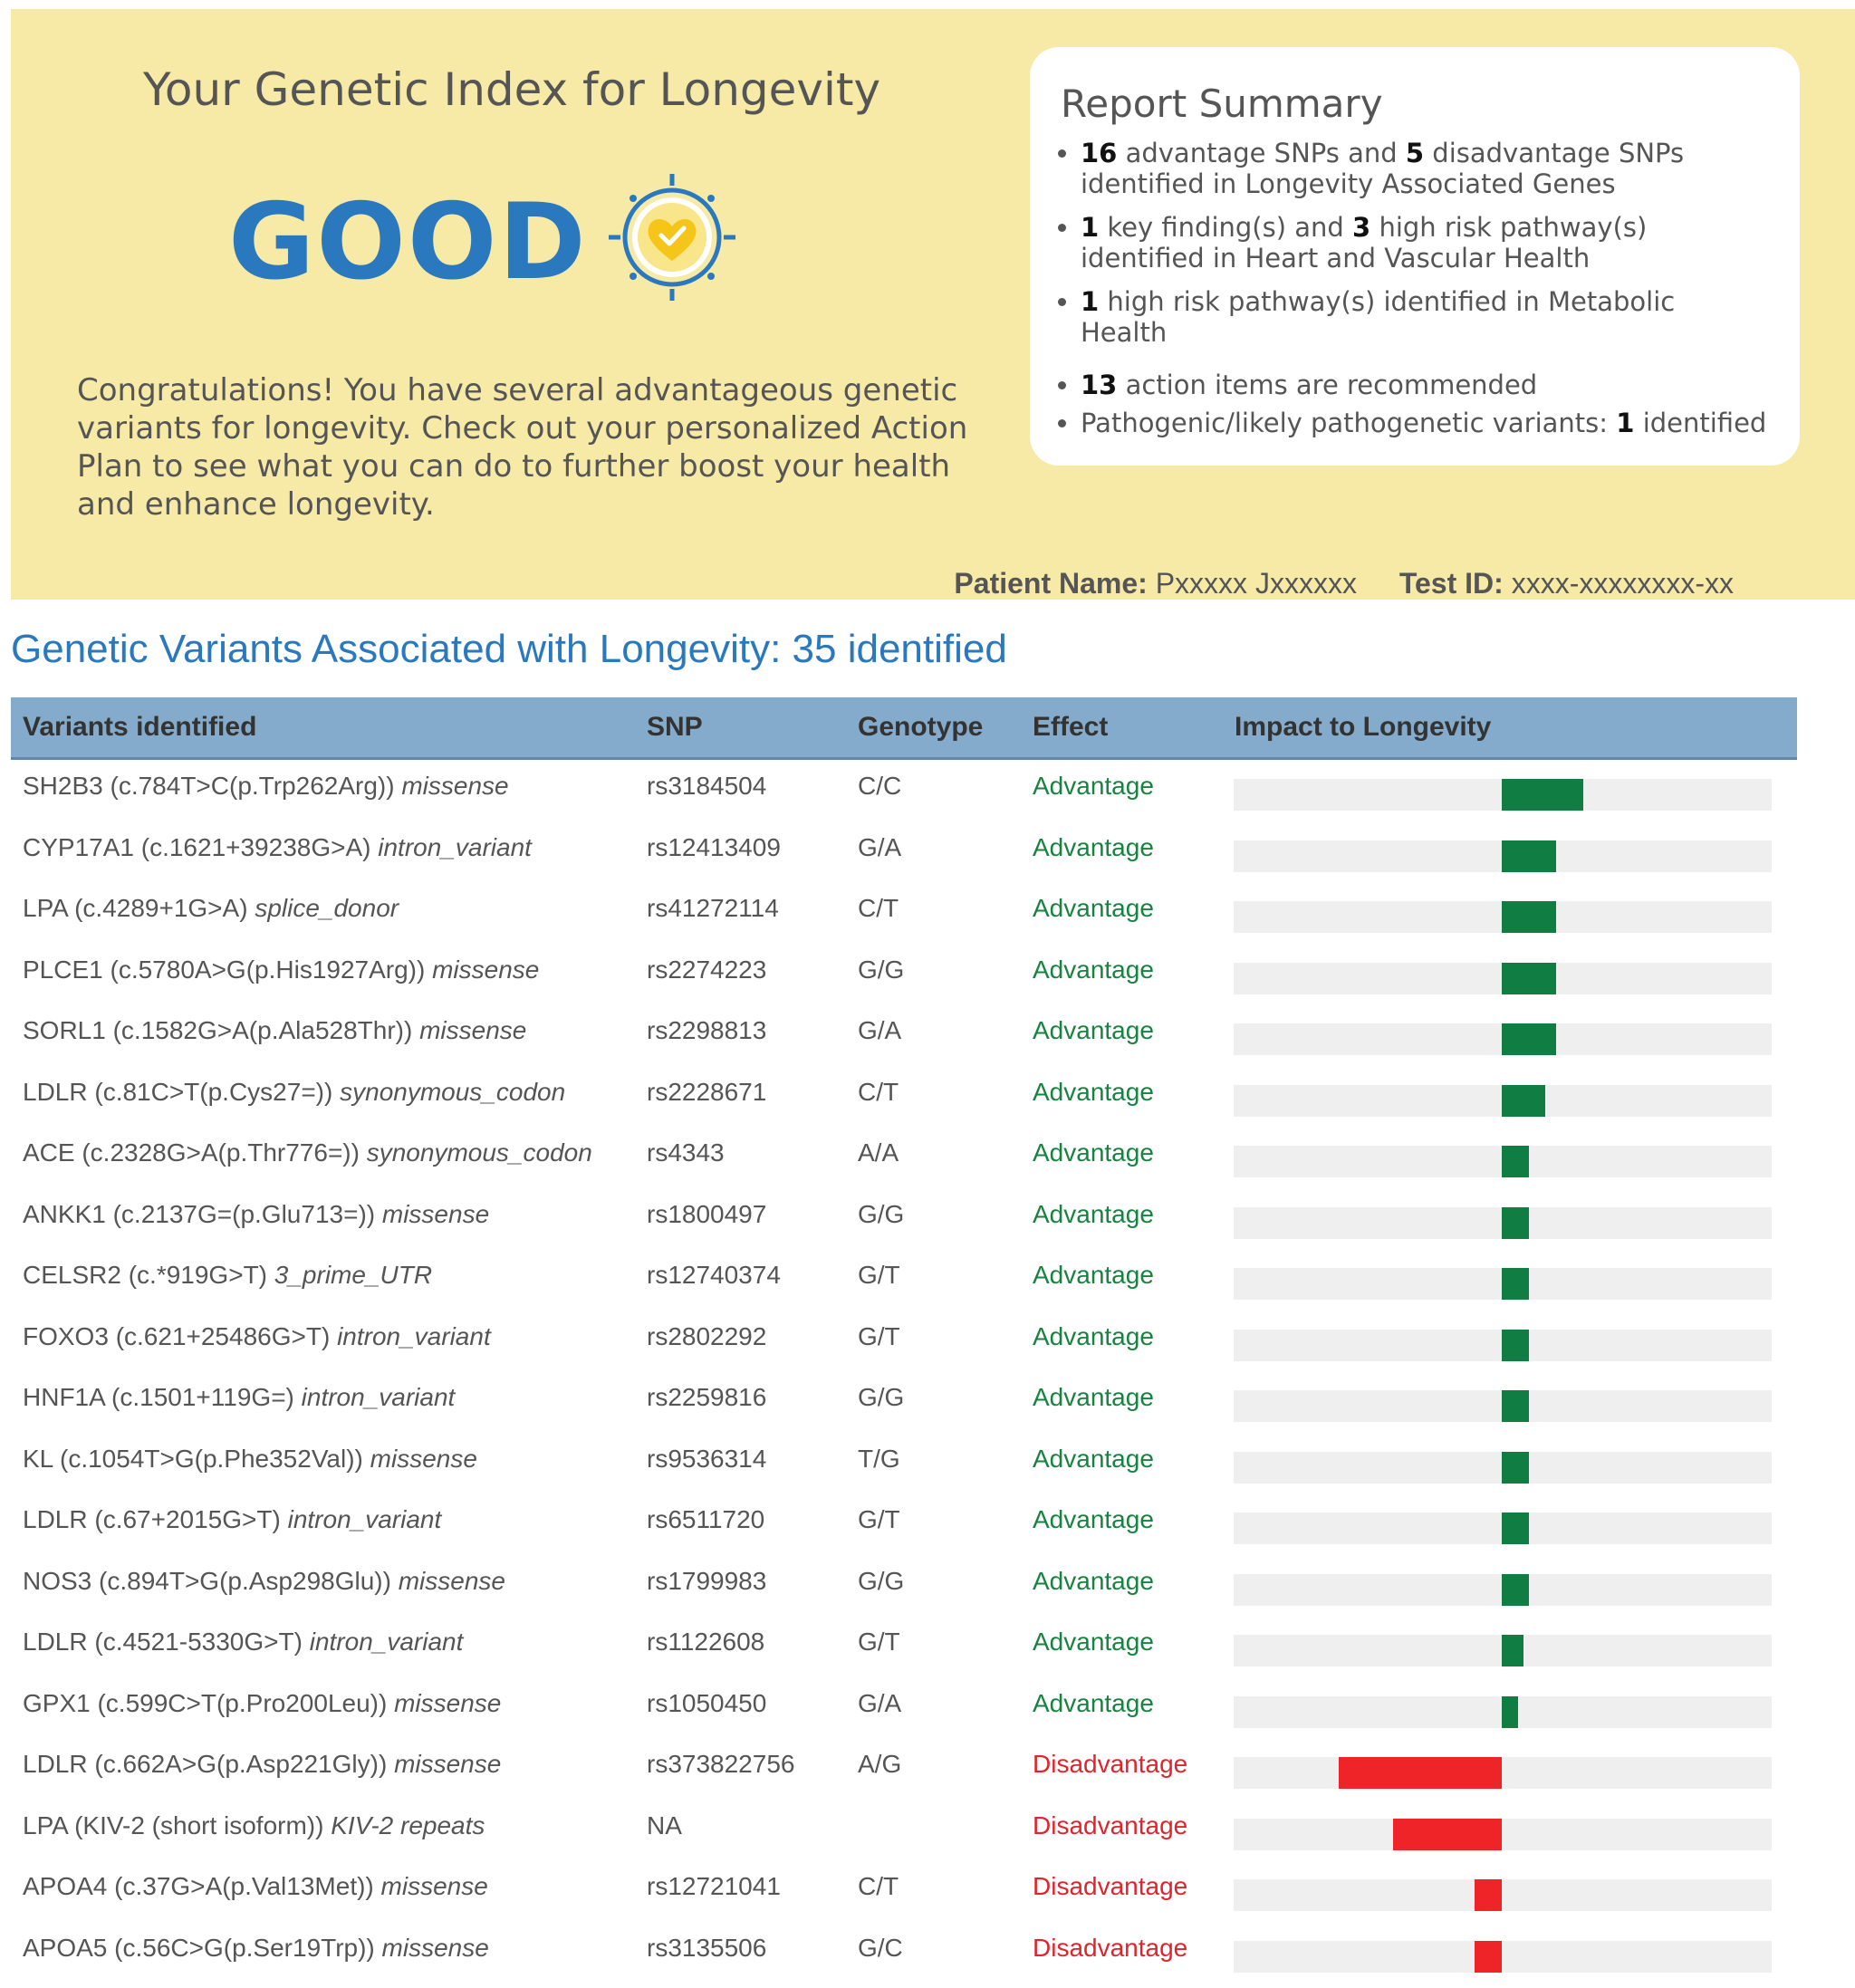  What do you see at coordinates (206, 1702) in the screenshot?
I see `variant-gene: GPX1 (c.599C>T(p.Pro200Leu))` at bounding box center [206, 1702].